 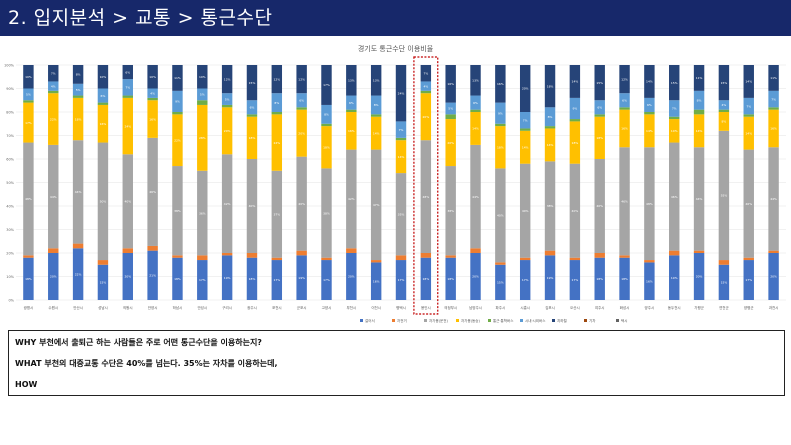 What do you see at coordinates (749, 307) in the screenshot?
I see `x-tick-label: 양평군` at bounding box center [749, 307].